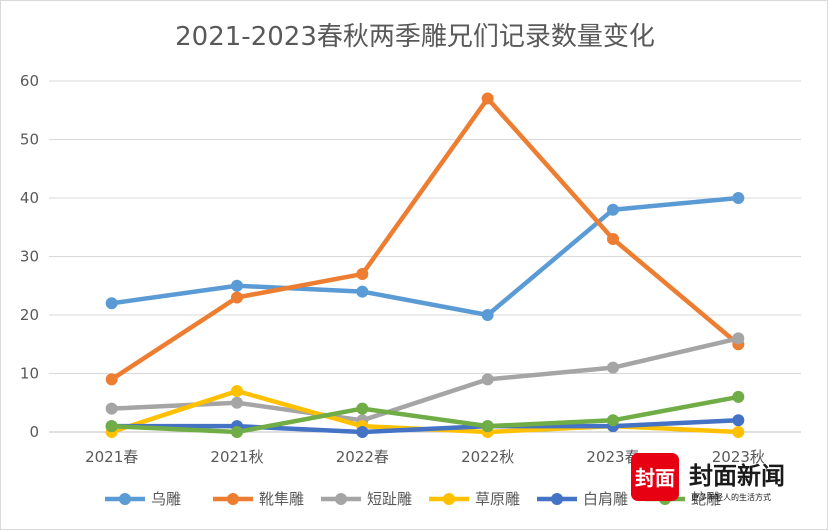  I want to click on x-tick-label: 2023春, so click(612, 457).